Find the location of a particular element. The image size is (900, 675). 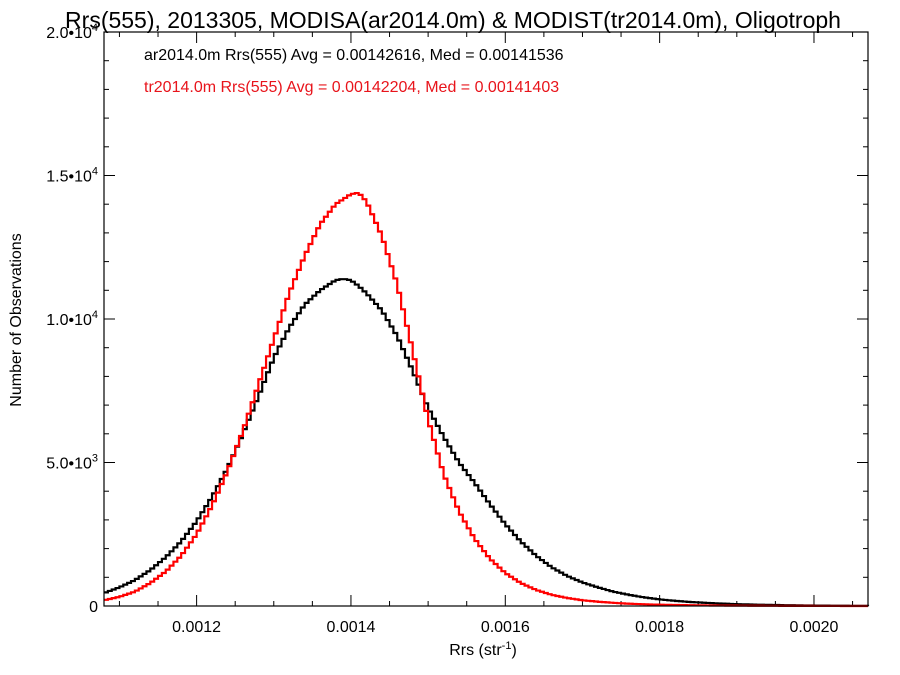

x-tick-label: 0.0018 is located at coordinates (659, 627).